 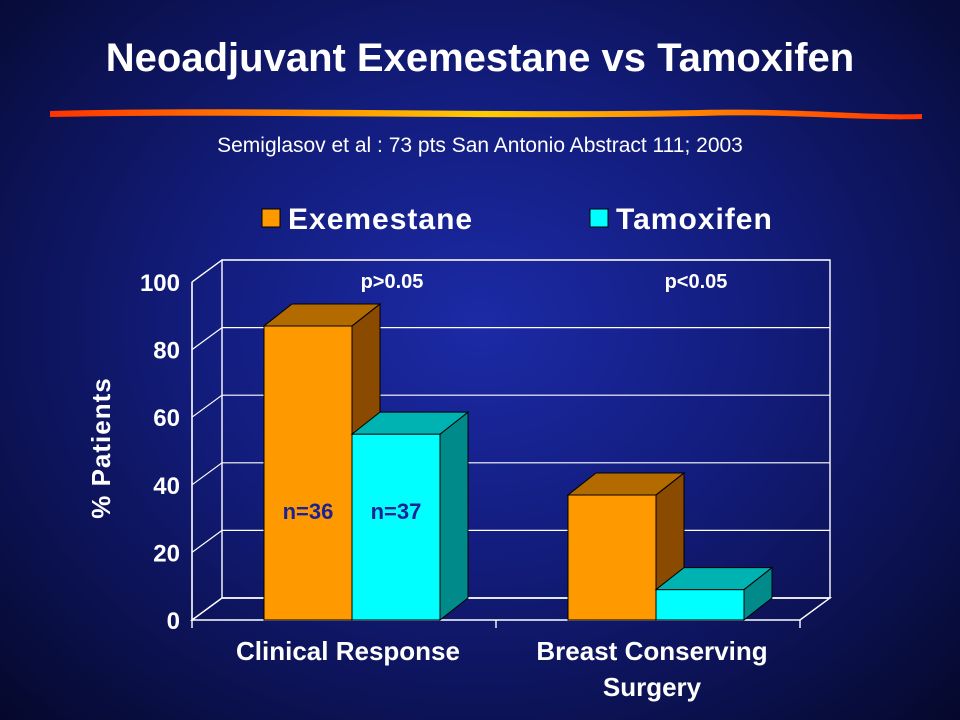 I want to click on category-label: Surgery, so click(x=652, y=687).